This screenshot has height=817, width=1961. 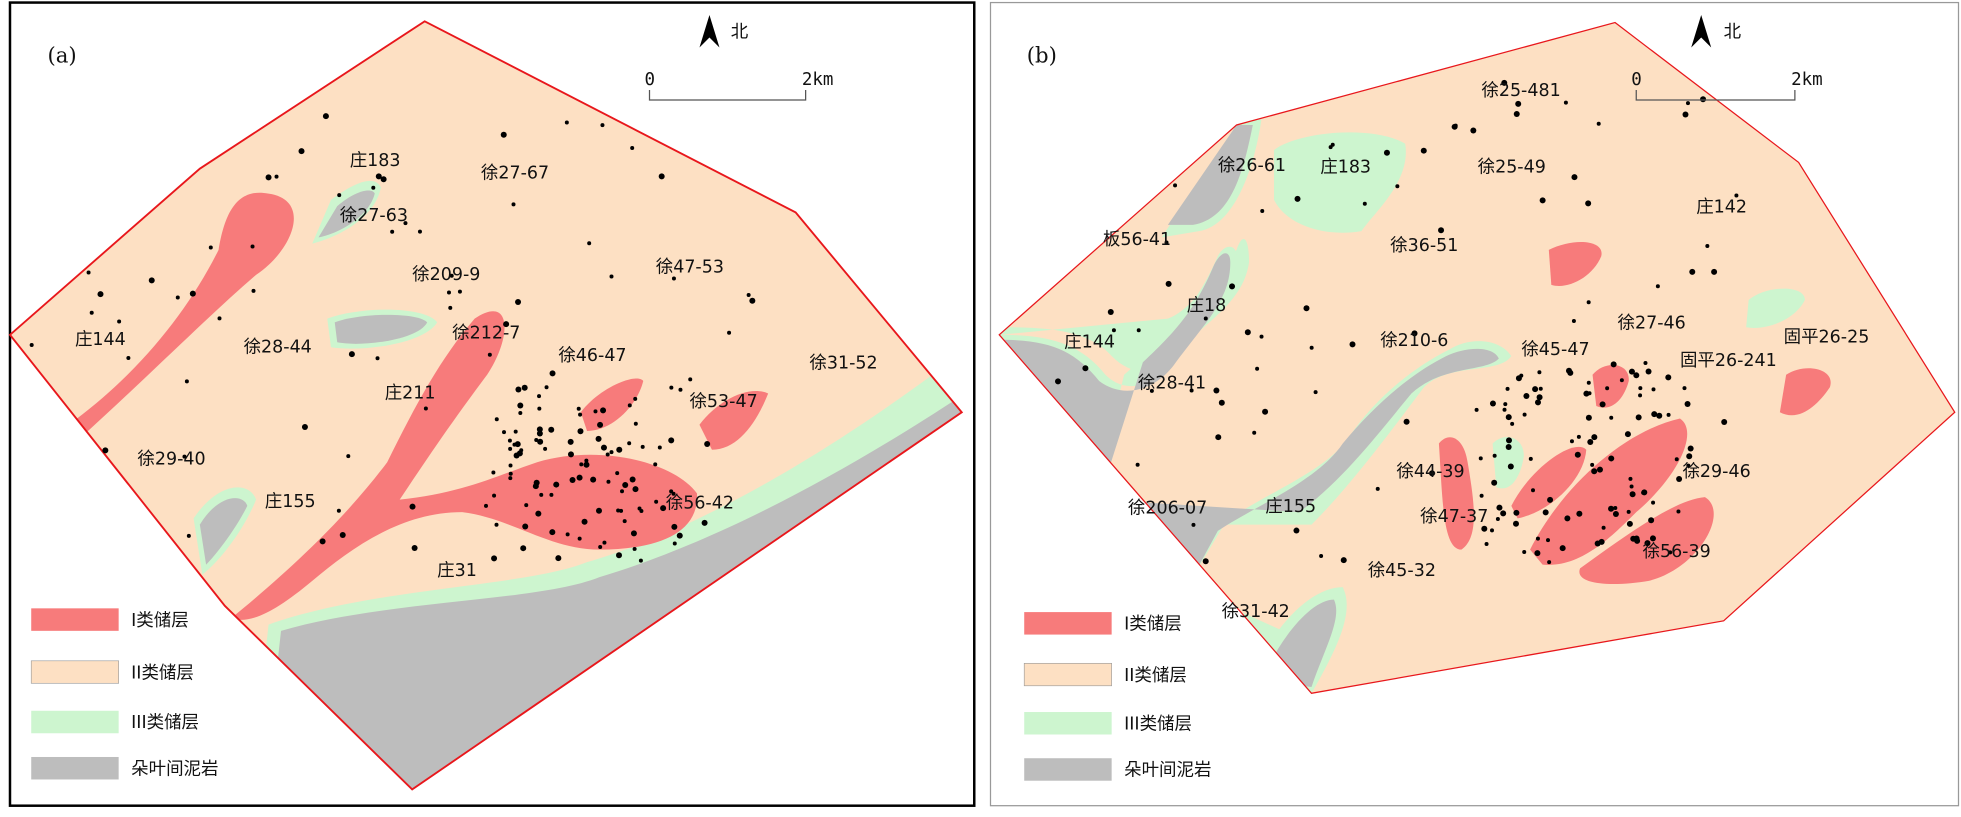 What do you see at coordinates (515, 174) in the screenshot?
I see `well-label: 徐27-67` at bounding box center [515, 174].